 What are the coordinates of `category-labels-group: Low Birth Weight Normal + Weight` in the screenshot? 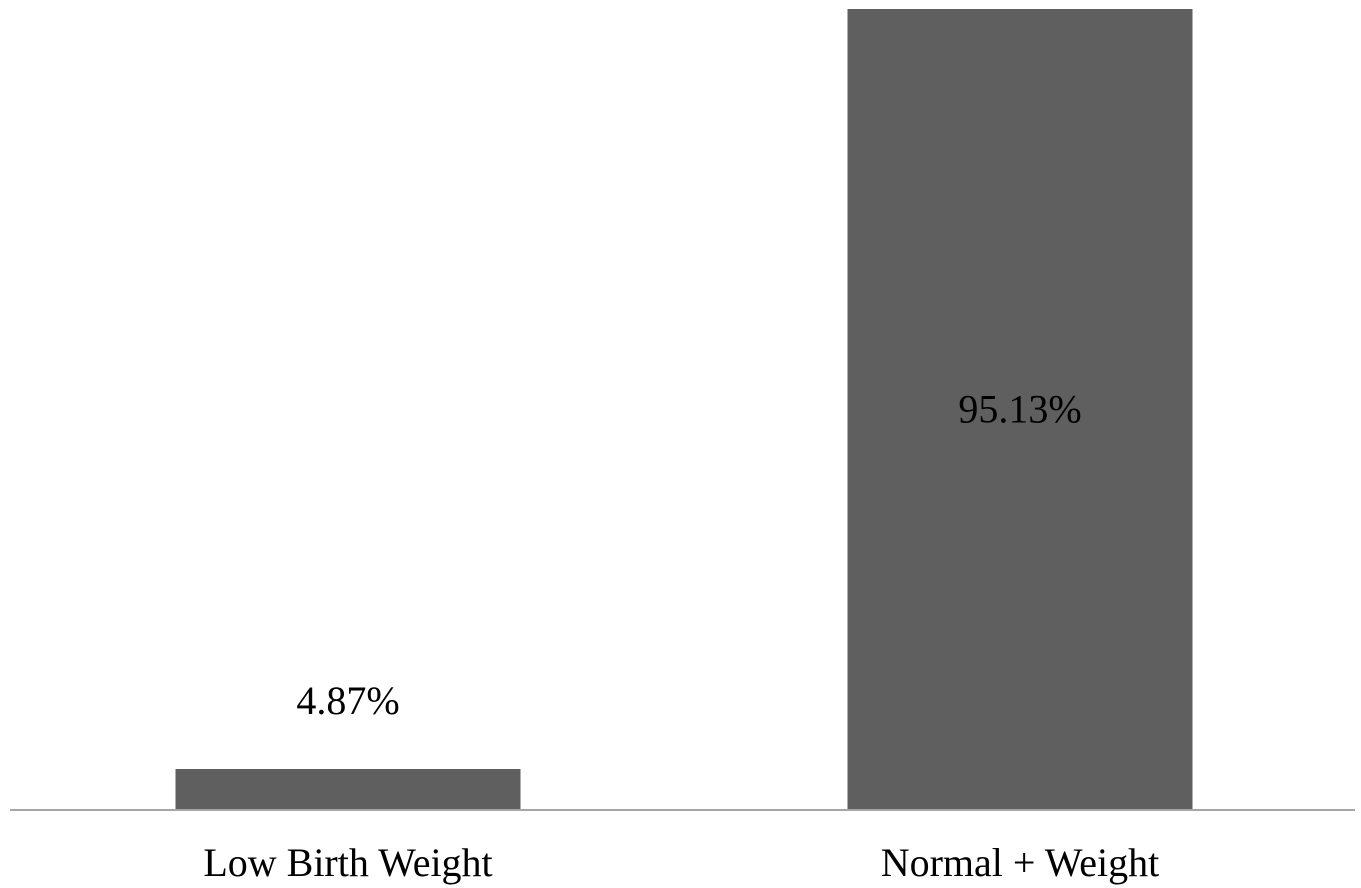 It's located at (681, 862).